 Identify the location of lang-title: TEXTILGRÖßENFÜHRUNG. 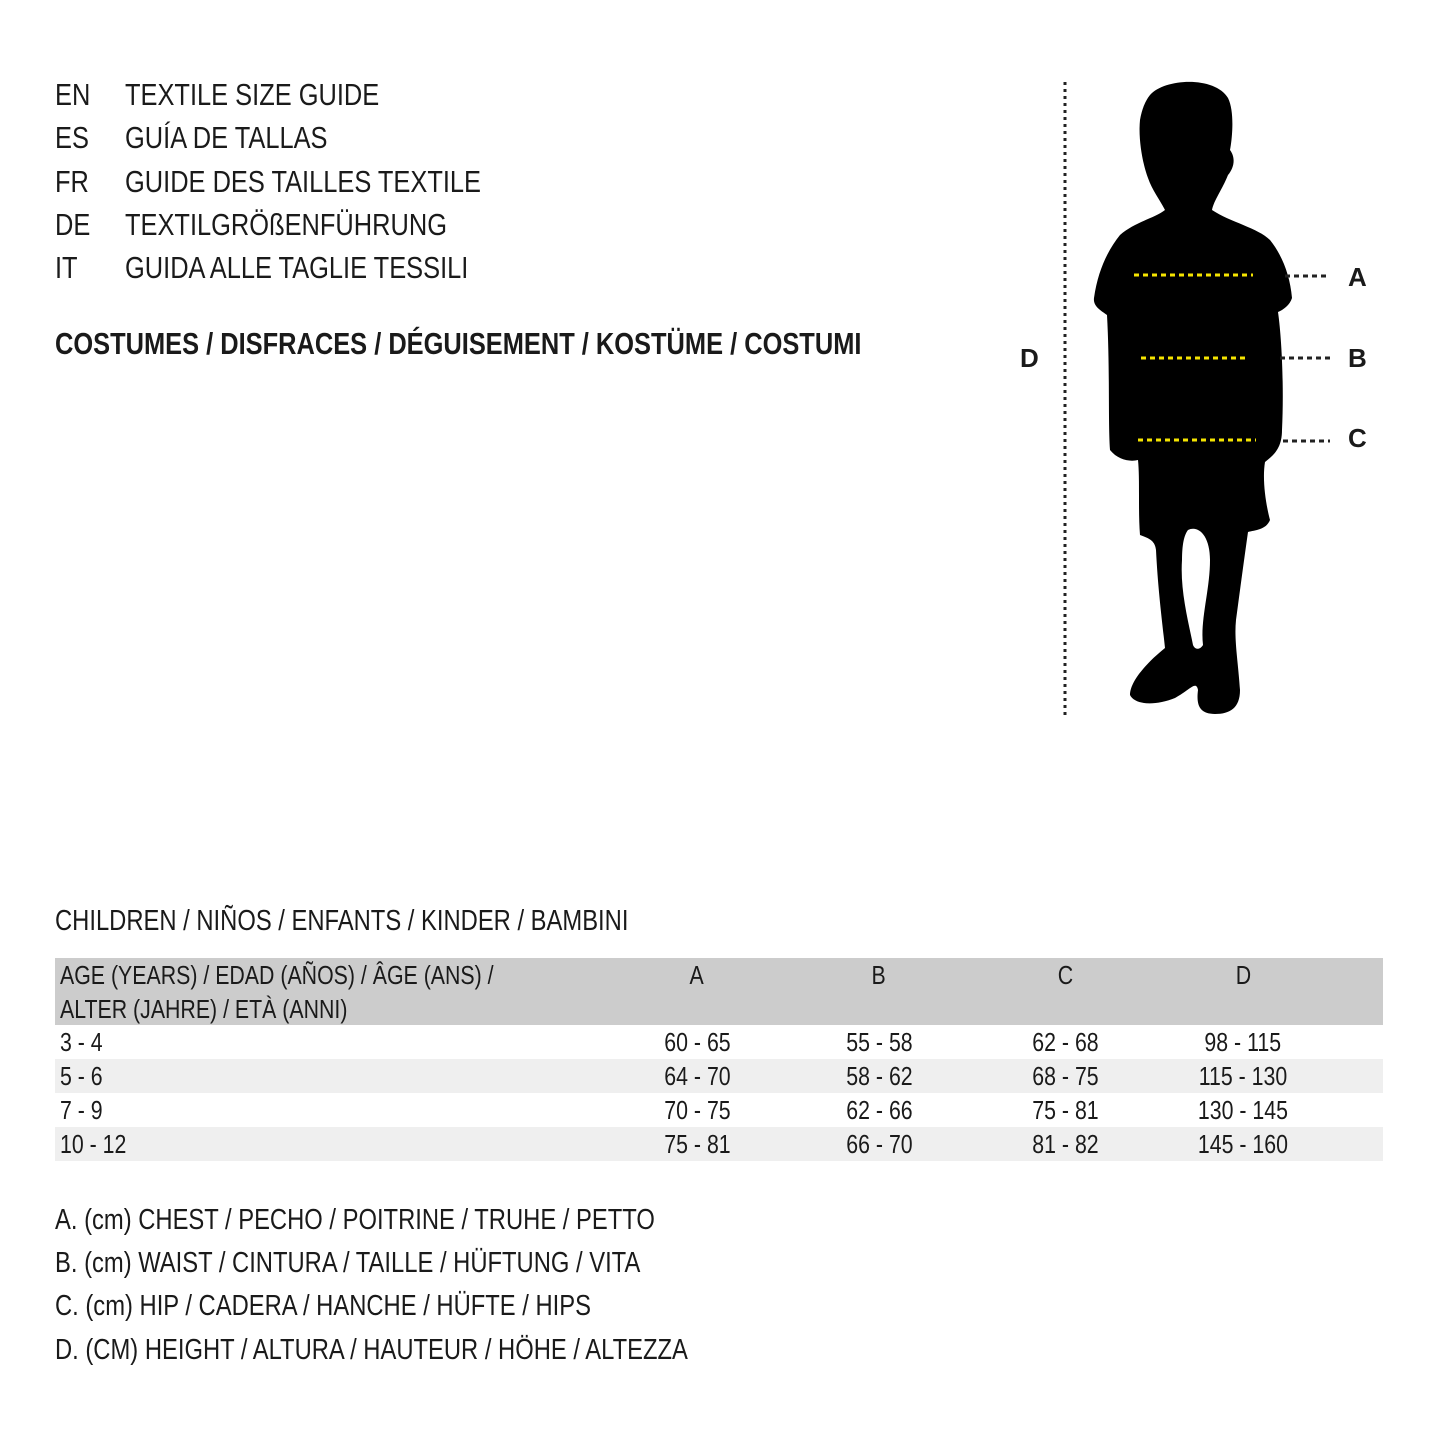
(286, 224).